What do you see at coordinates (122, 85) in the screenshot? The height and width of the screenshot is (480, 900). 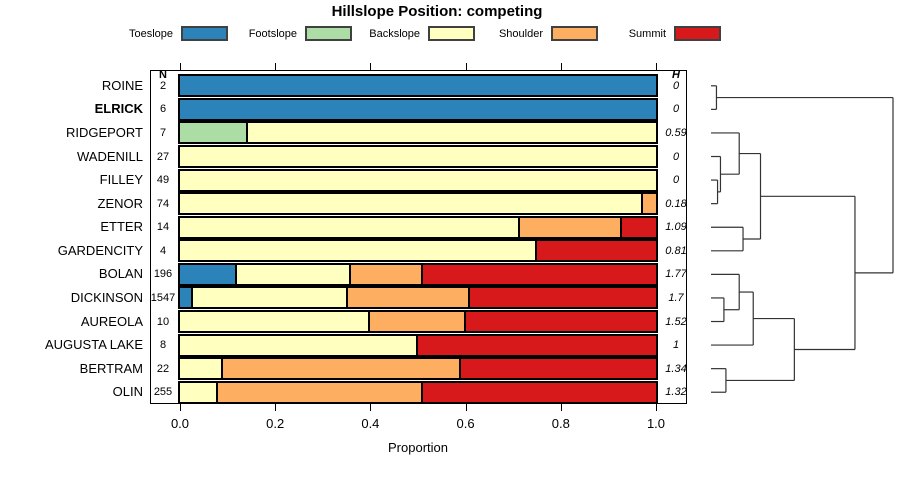 I see `row-label: ROINE` at bounding box center [122, 85].